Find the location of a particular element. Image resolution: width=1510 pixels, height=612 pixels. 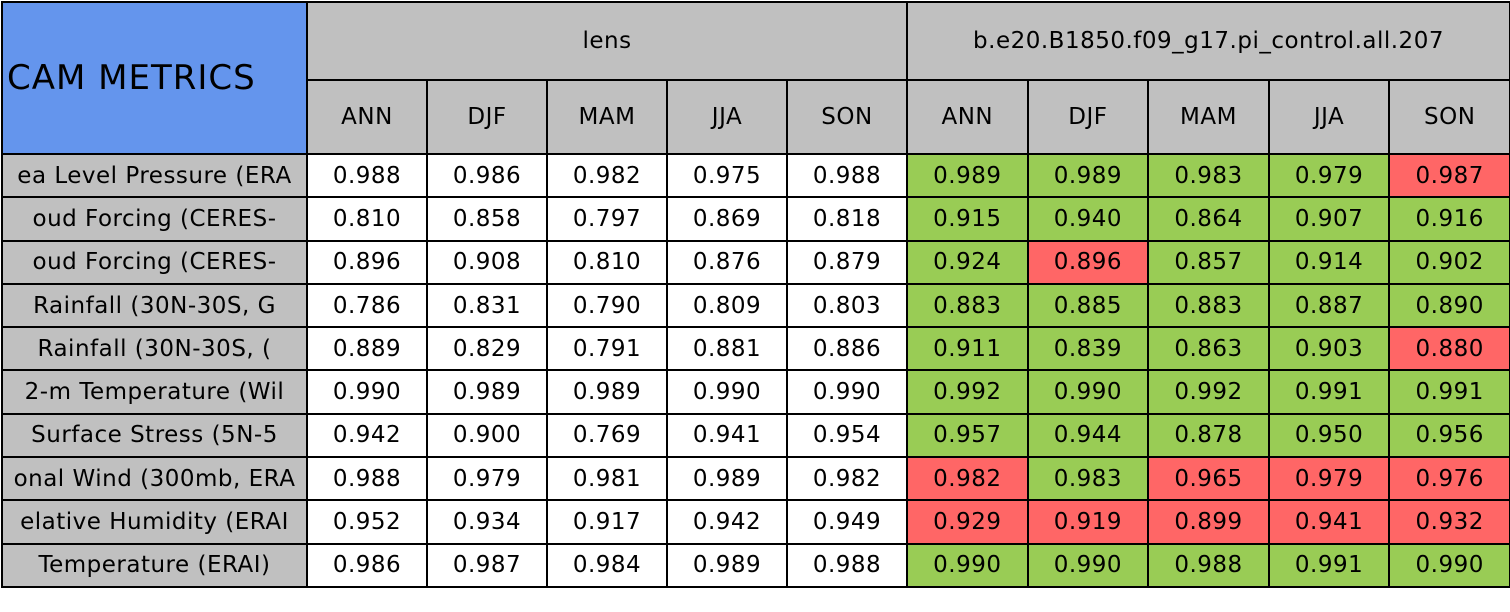

metric-value: 0.911 is located at coordinates (967, 349).